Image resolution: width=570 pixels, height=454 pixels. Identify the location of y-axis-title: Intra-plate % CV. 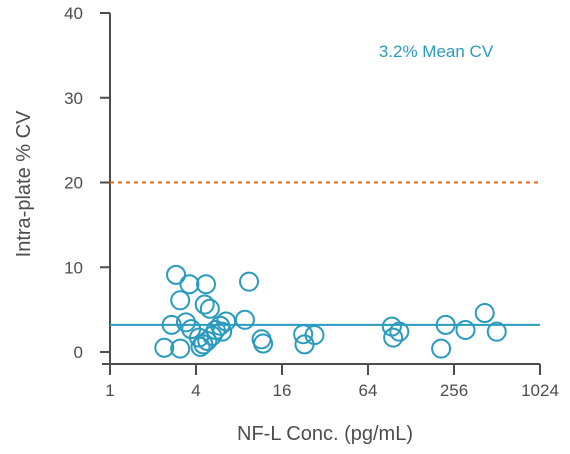
(24, 183).